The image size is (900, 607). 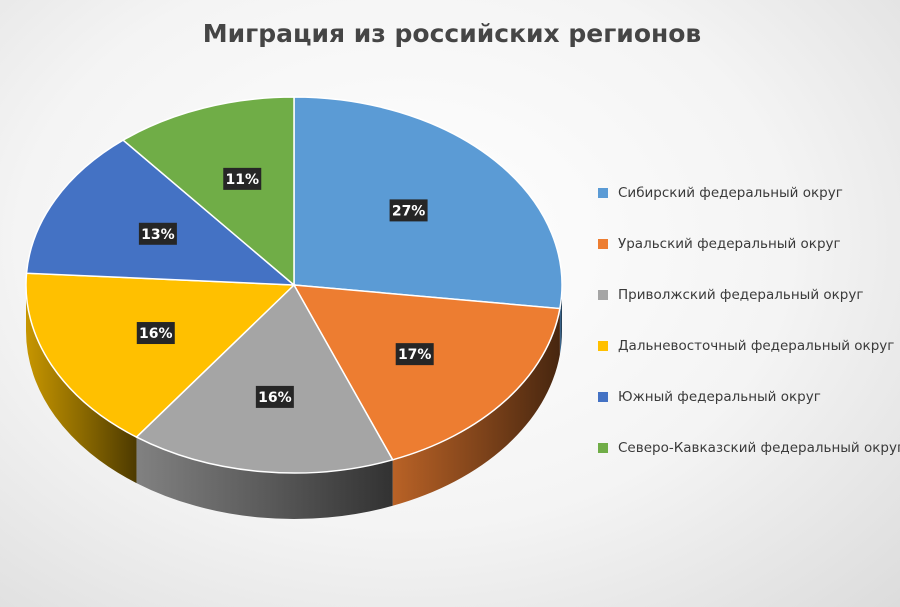 What do you see at coordinates (740, 295) in the screenshot?
I see `legend-label: Приволжский федеральный округ` at bounding box center [740, 295].